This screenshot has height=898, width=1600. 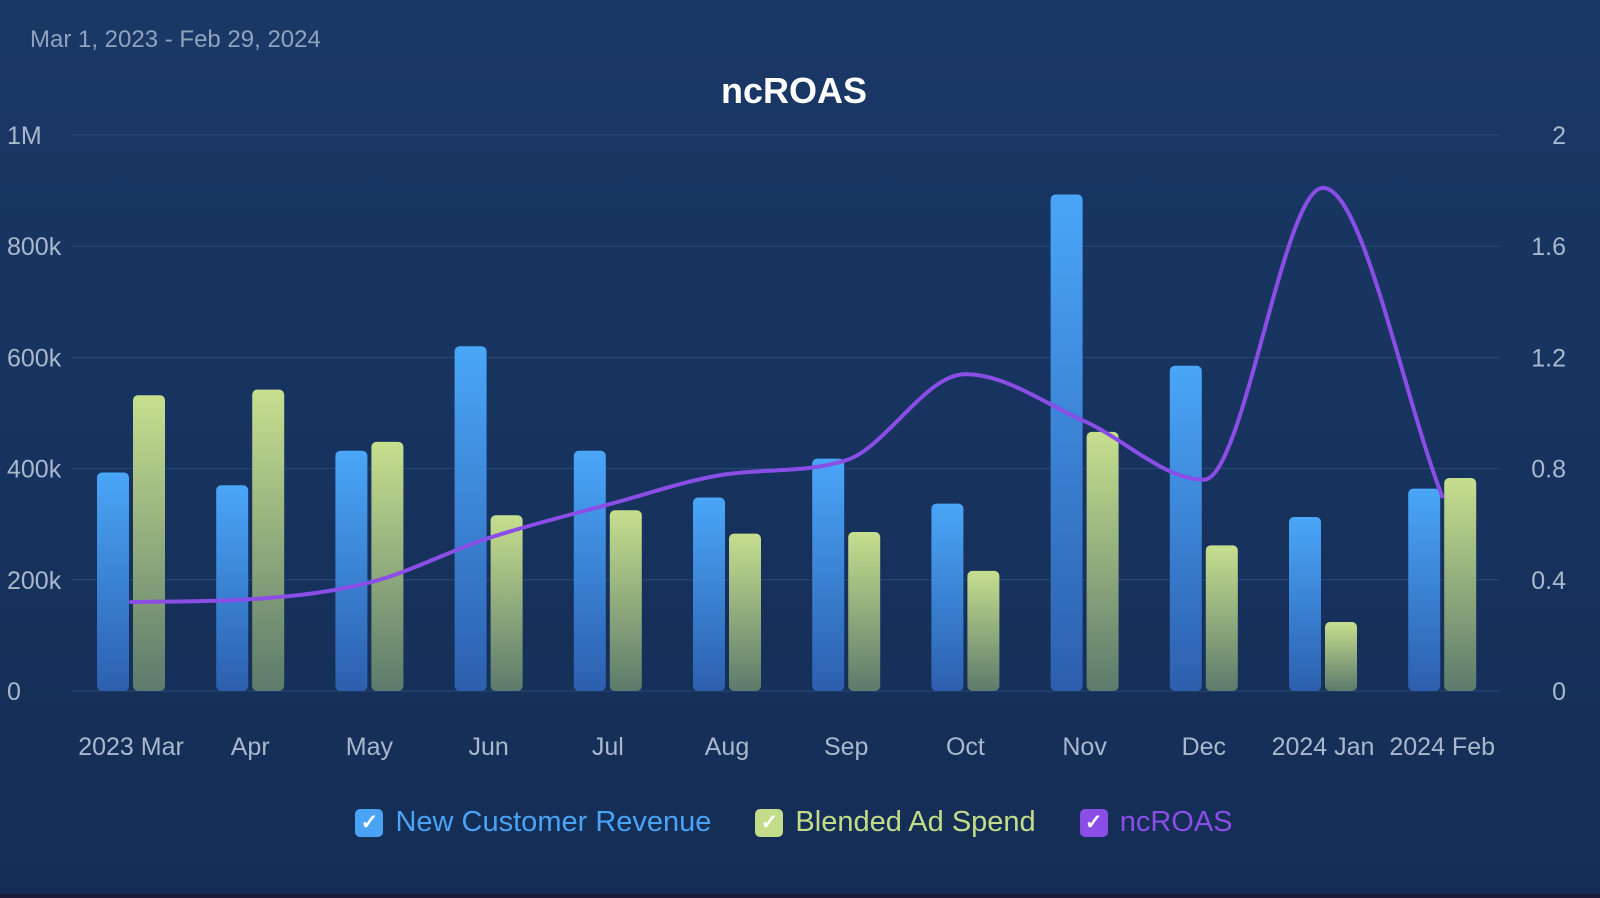 I want to click on legend-item-blended-ad-spend: ✓ Blended Ad Spend, so click(x=895, y=822).